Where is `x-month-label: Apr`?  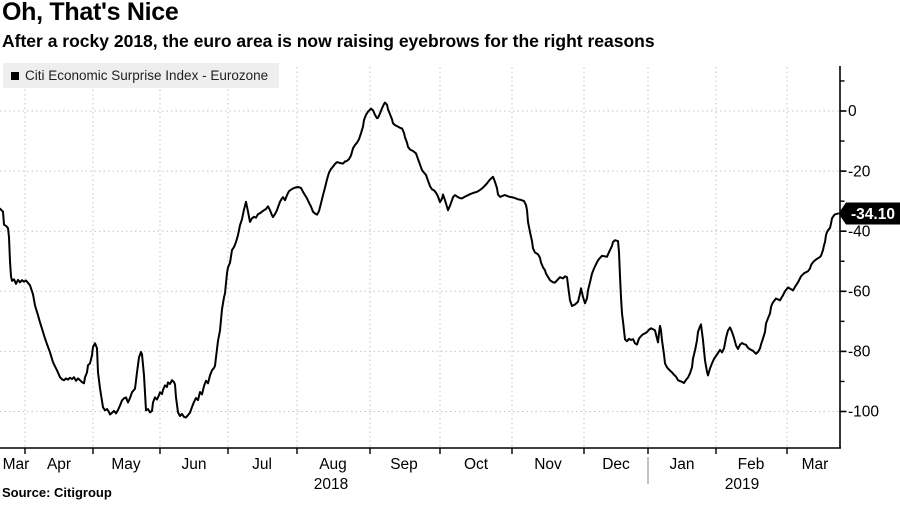 x-month-label: Apr is located at coordinates (59, 464).